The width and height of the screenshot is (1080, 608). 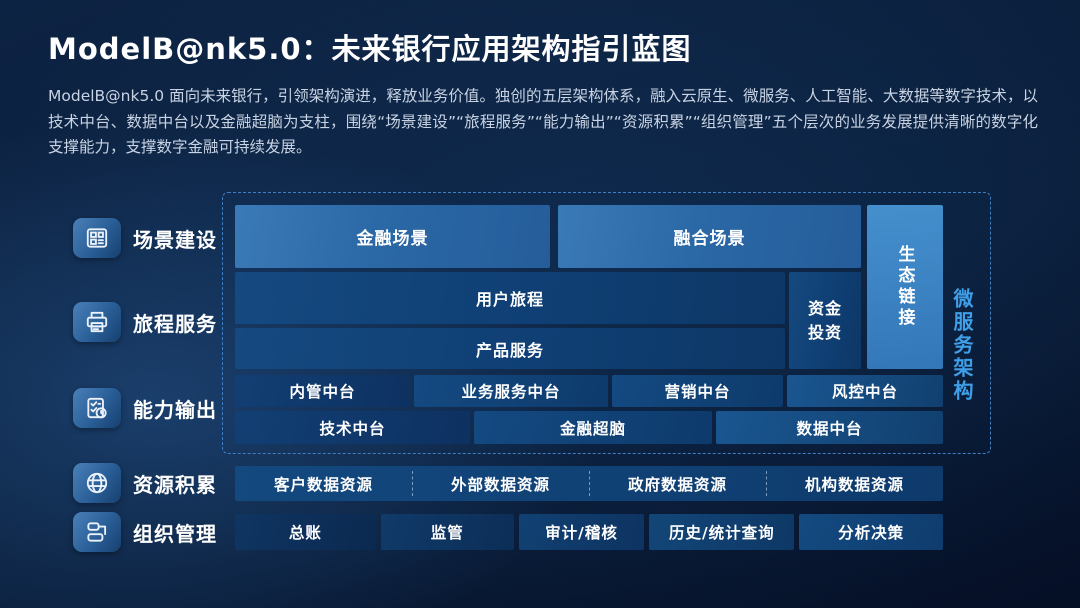 I want to click on sidebar-item-scene-building: 场景建设, so click(x=145, y=238).